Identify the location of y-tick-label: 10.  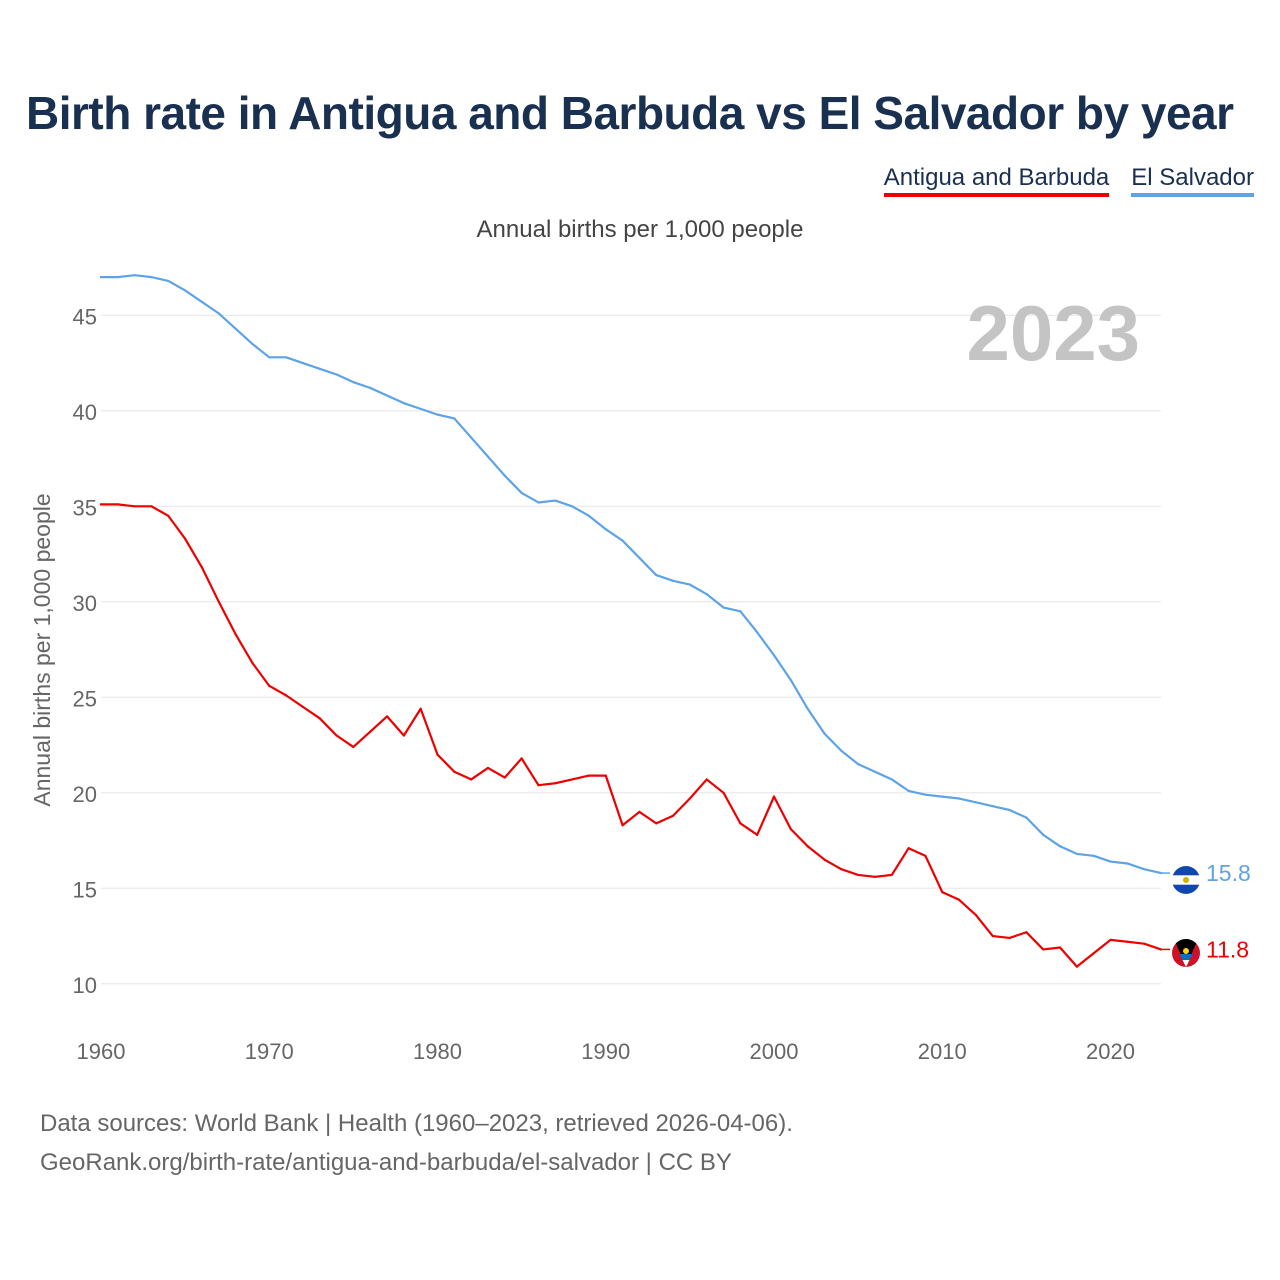
(85, 985).